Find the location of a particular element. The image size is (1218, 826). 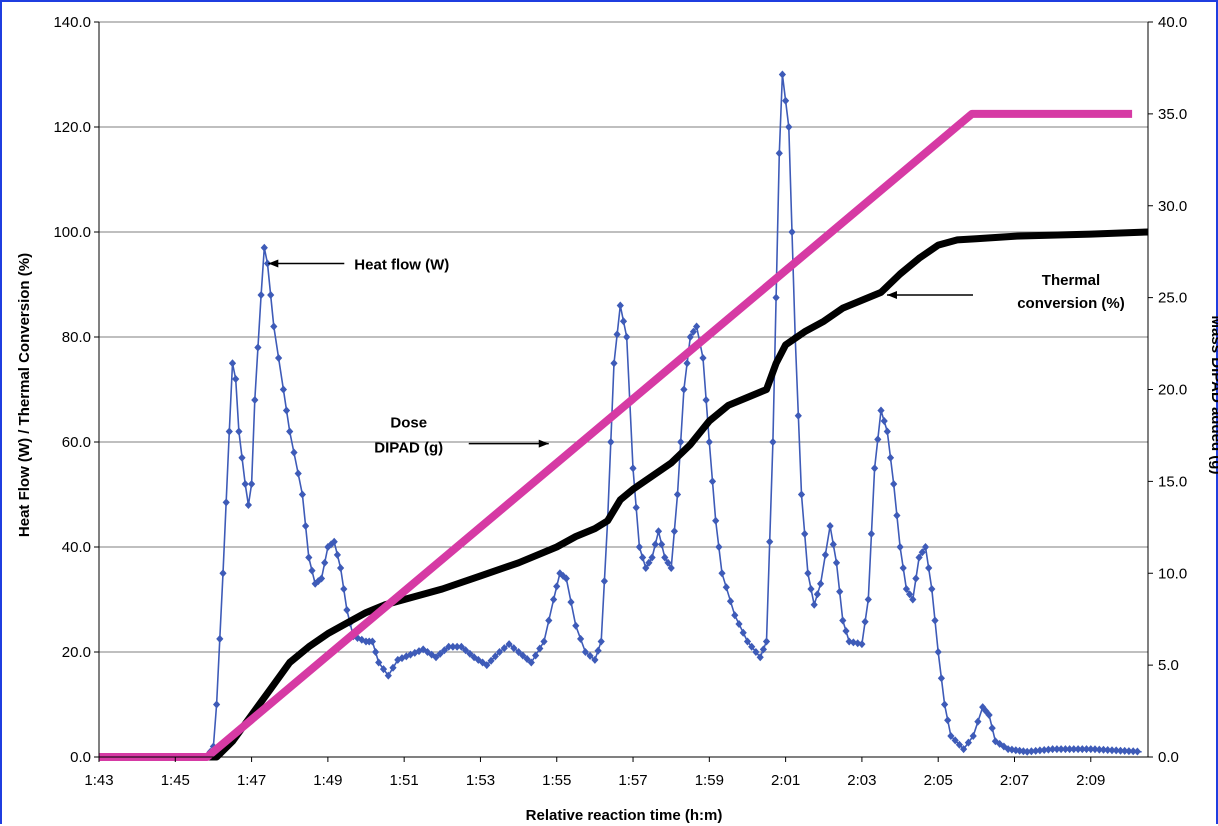

heat-flow-label: Heat flow (W) is located at coordinates (401, 265).